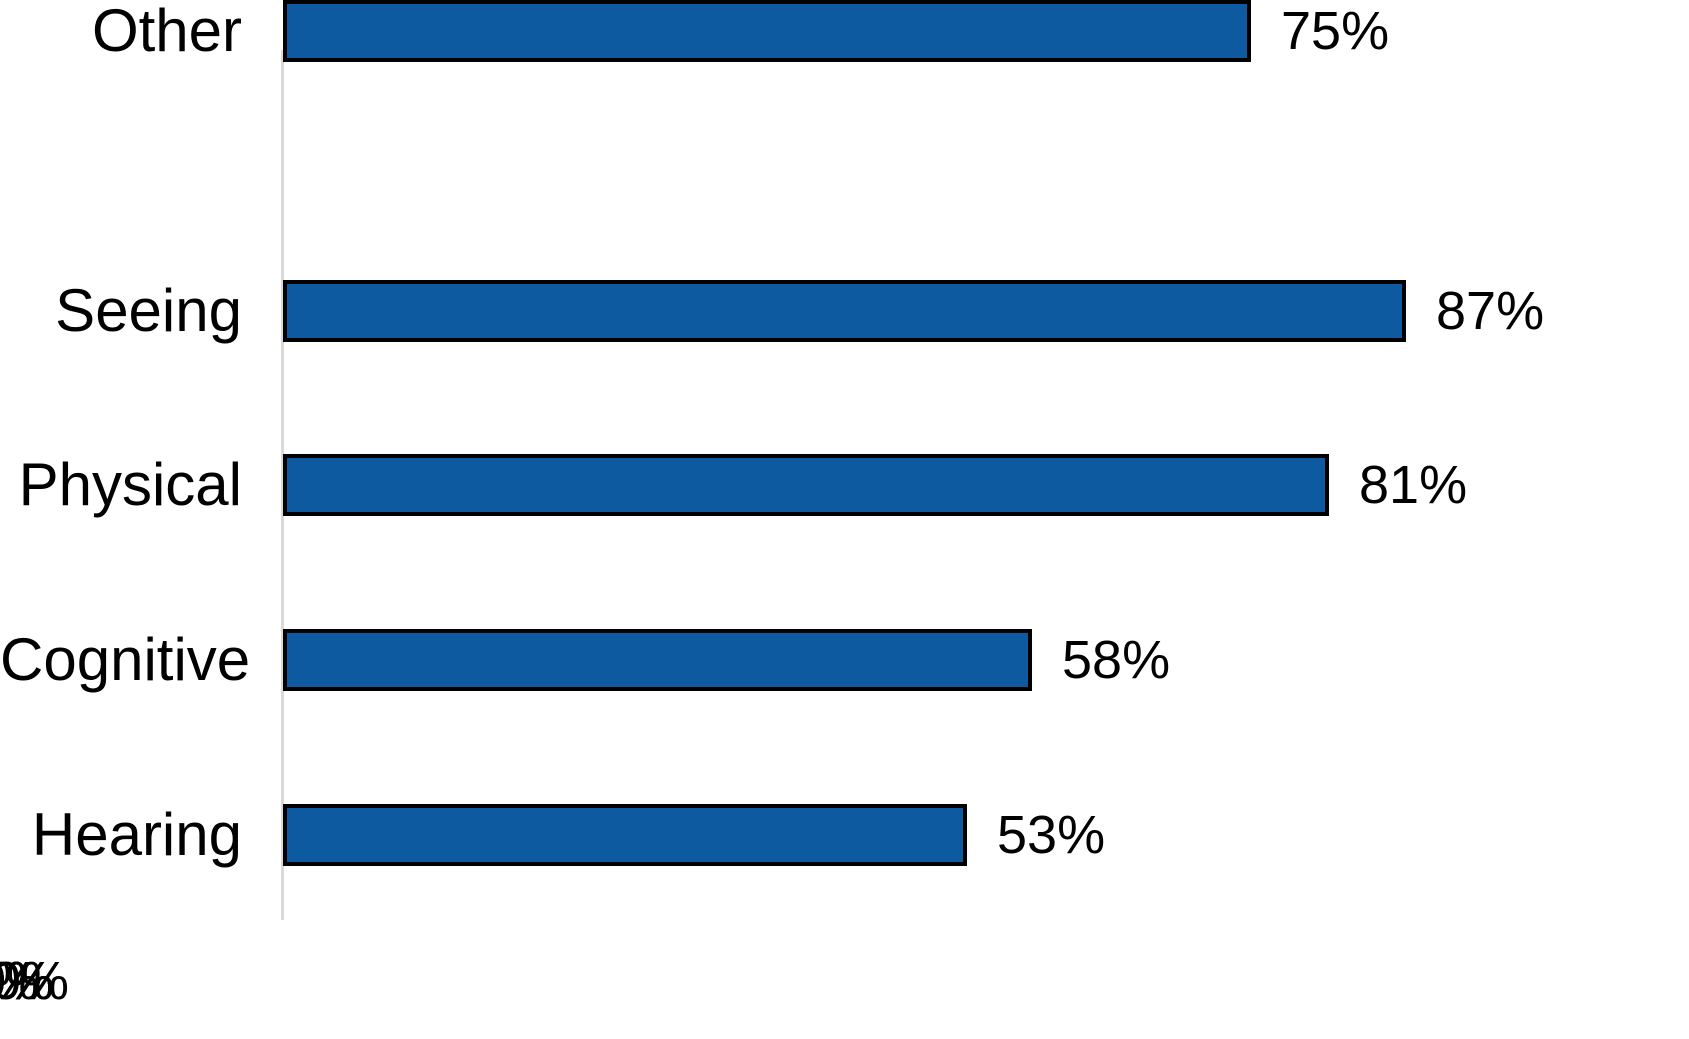  I want to click on x-tick-label: 40%, so click(27, 981).